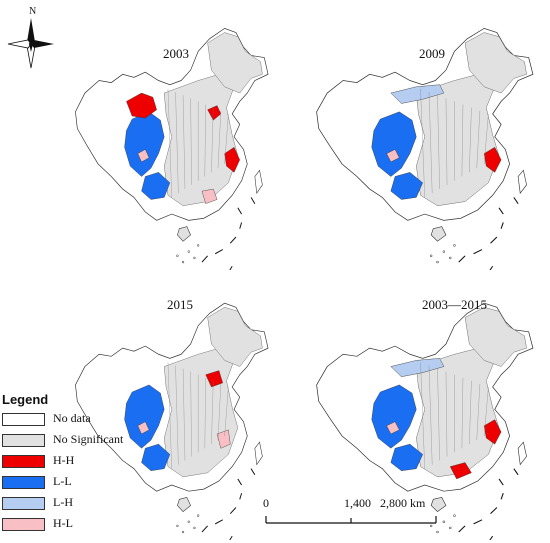 This screenshot has width=550, height=543. What do you see at coordinates (266, 503) in the screenshot?
I see `scale-label-0: 0` at bounding box center [266, 503].